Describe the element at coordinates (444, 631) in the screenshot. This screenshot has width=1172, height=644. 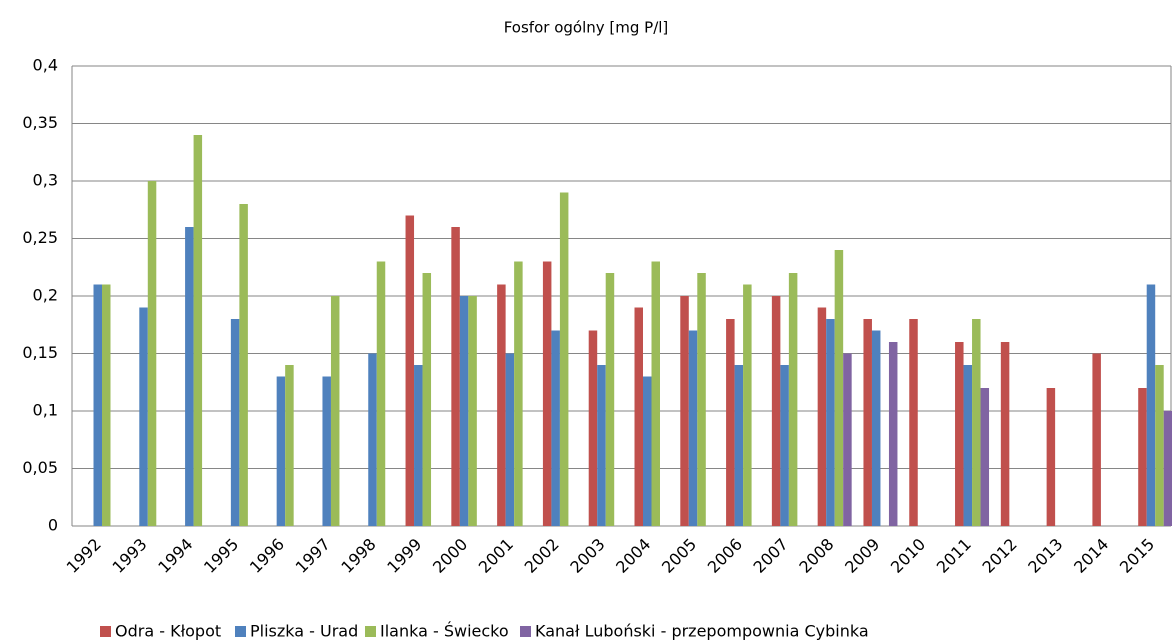
I see `legend-label: Ilanka - Świecko` at that location.